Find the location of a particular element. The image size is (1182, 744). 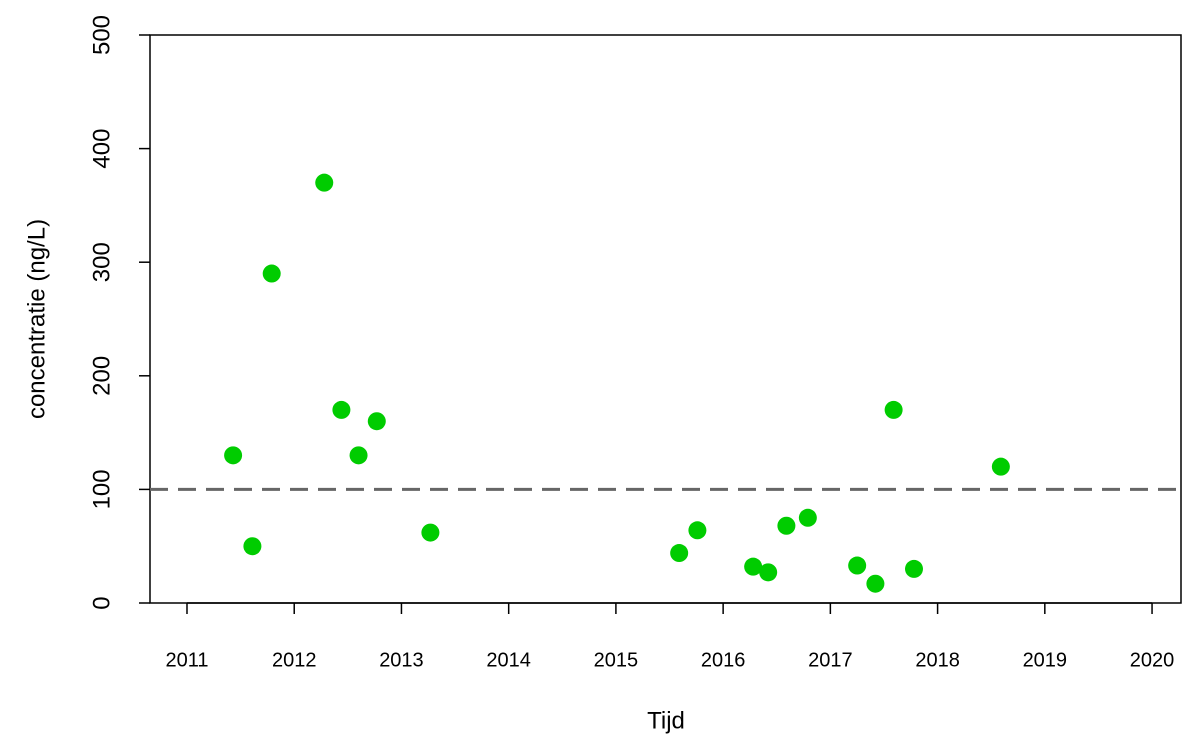

y-tick-label: 0 is located at coordinates (101, 602).